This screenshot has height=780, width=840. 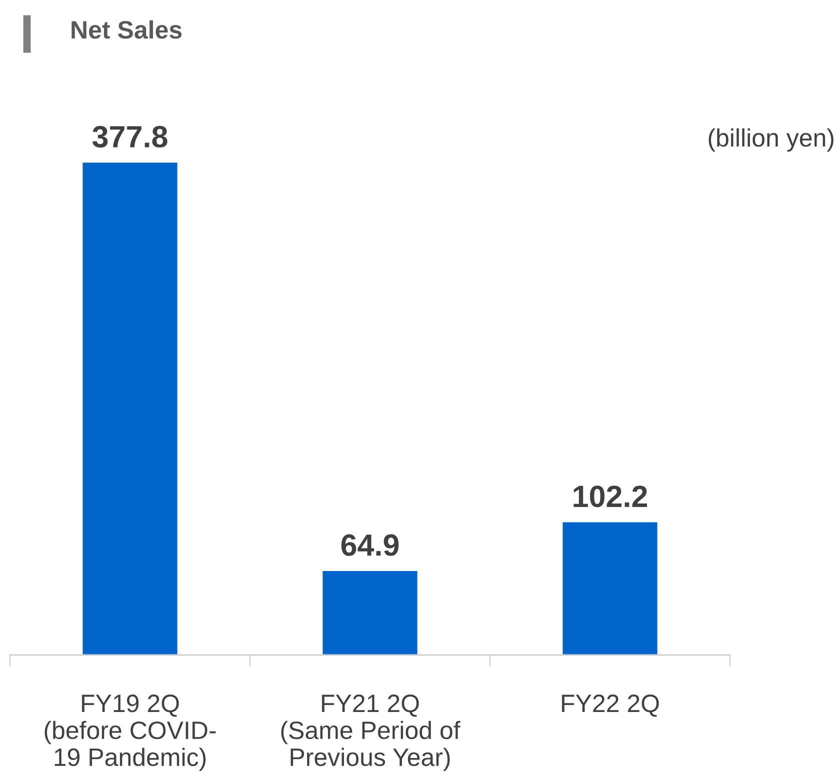 What do you see at coordinates (611, 497) in the screenshot?
I see `data-label: 102.2` at bounding box center [611, 497].